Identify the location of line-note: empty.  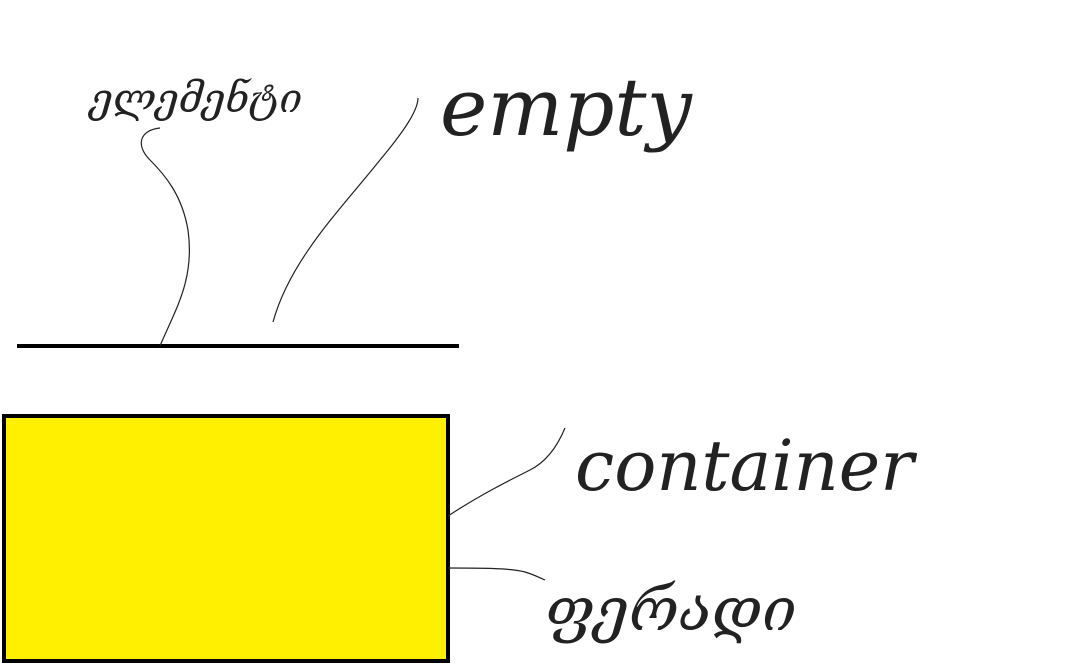
(567, 107).